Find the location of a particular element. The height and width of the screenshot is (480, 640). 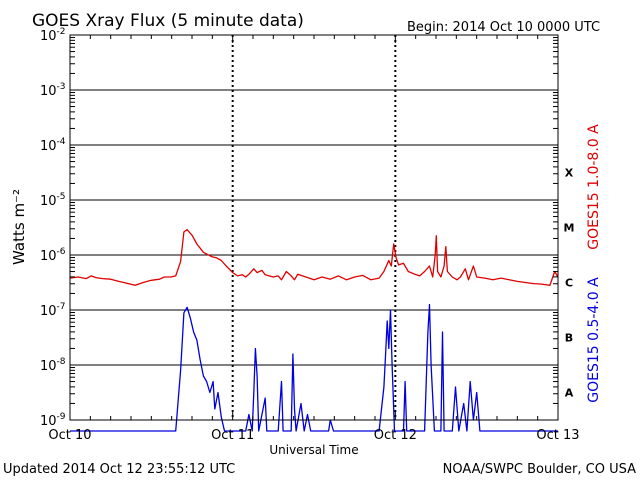

flare-class-labels: X M C B A is located at coordinates (569, 283).